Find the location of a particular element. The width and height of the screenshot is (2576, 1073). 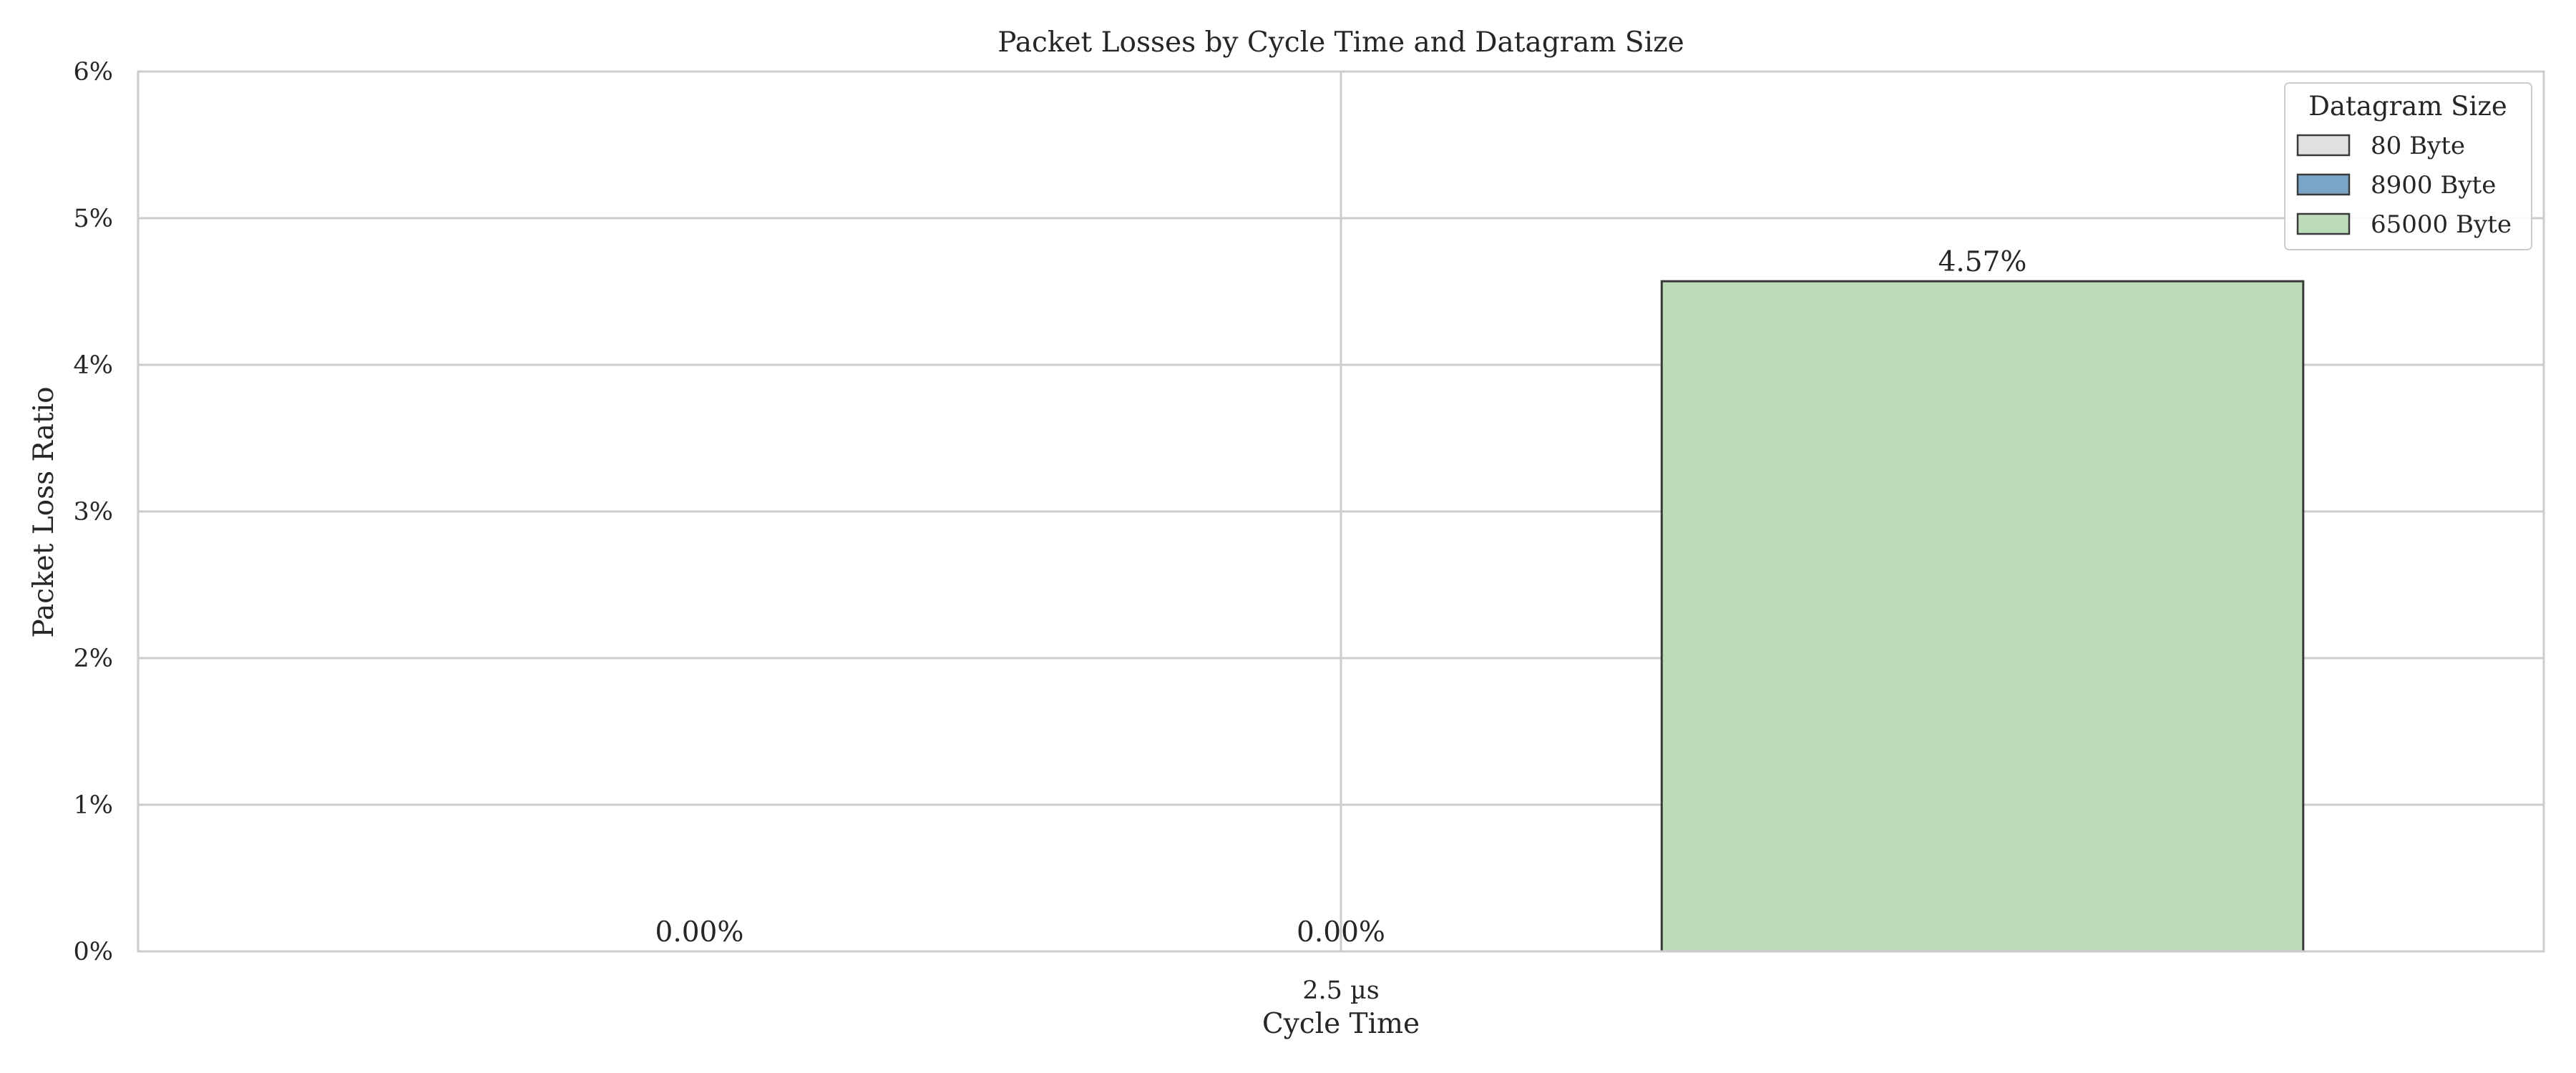

y-tick-label: 6% is located at coordinates (93, 72).